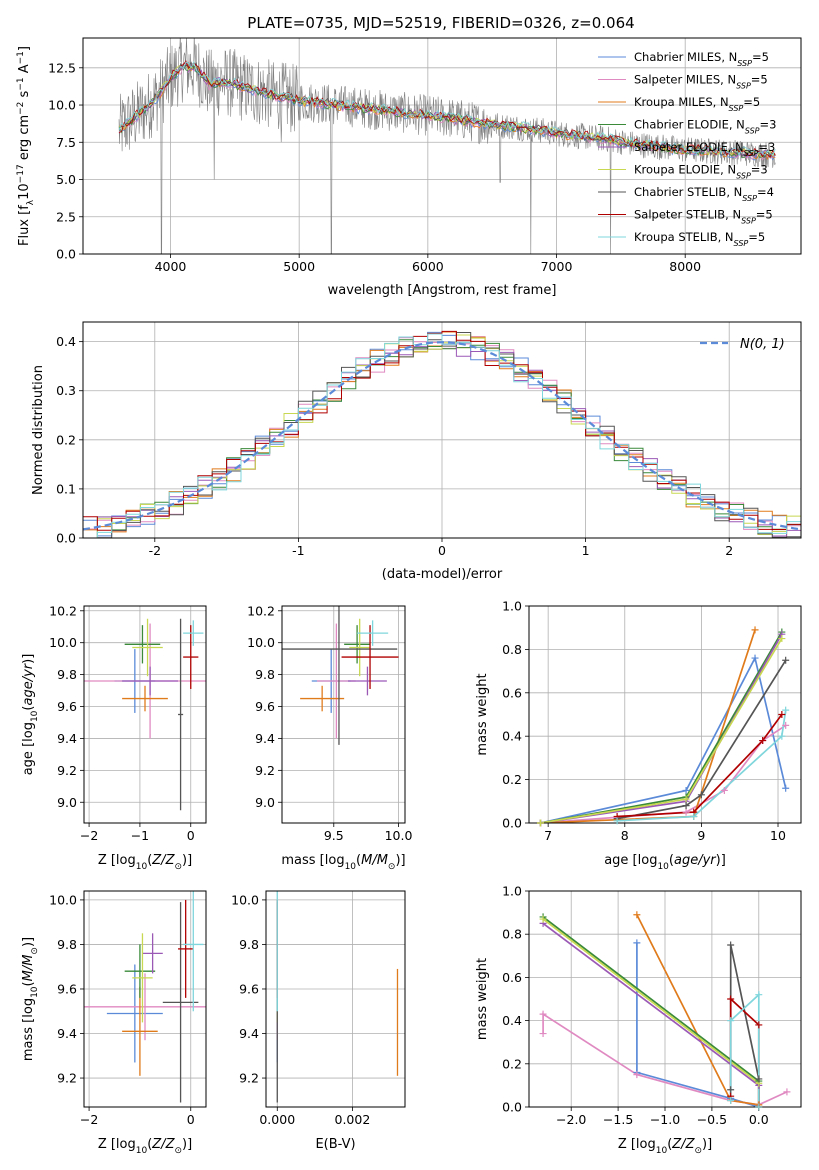 The height and width of the screenshot is (1170, 819). Describe the element at coordinates (625, 835) in the screenshot. I see `x-tick-label: 8` at that location.